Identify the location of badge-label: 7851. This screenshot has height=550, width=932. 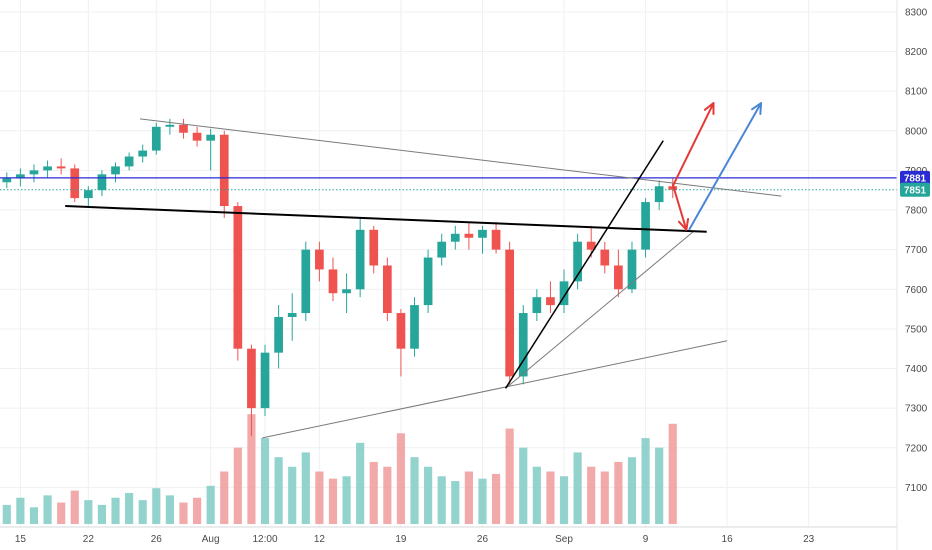
(915, 190).